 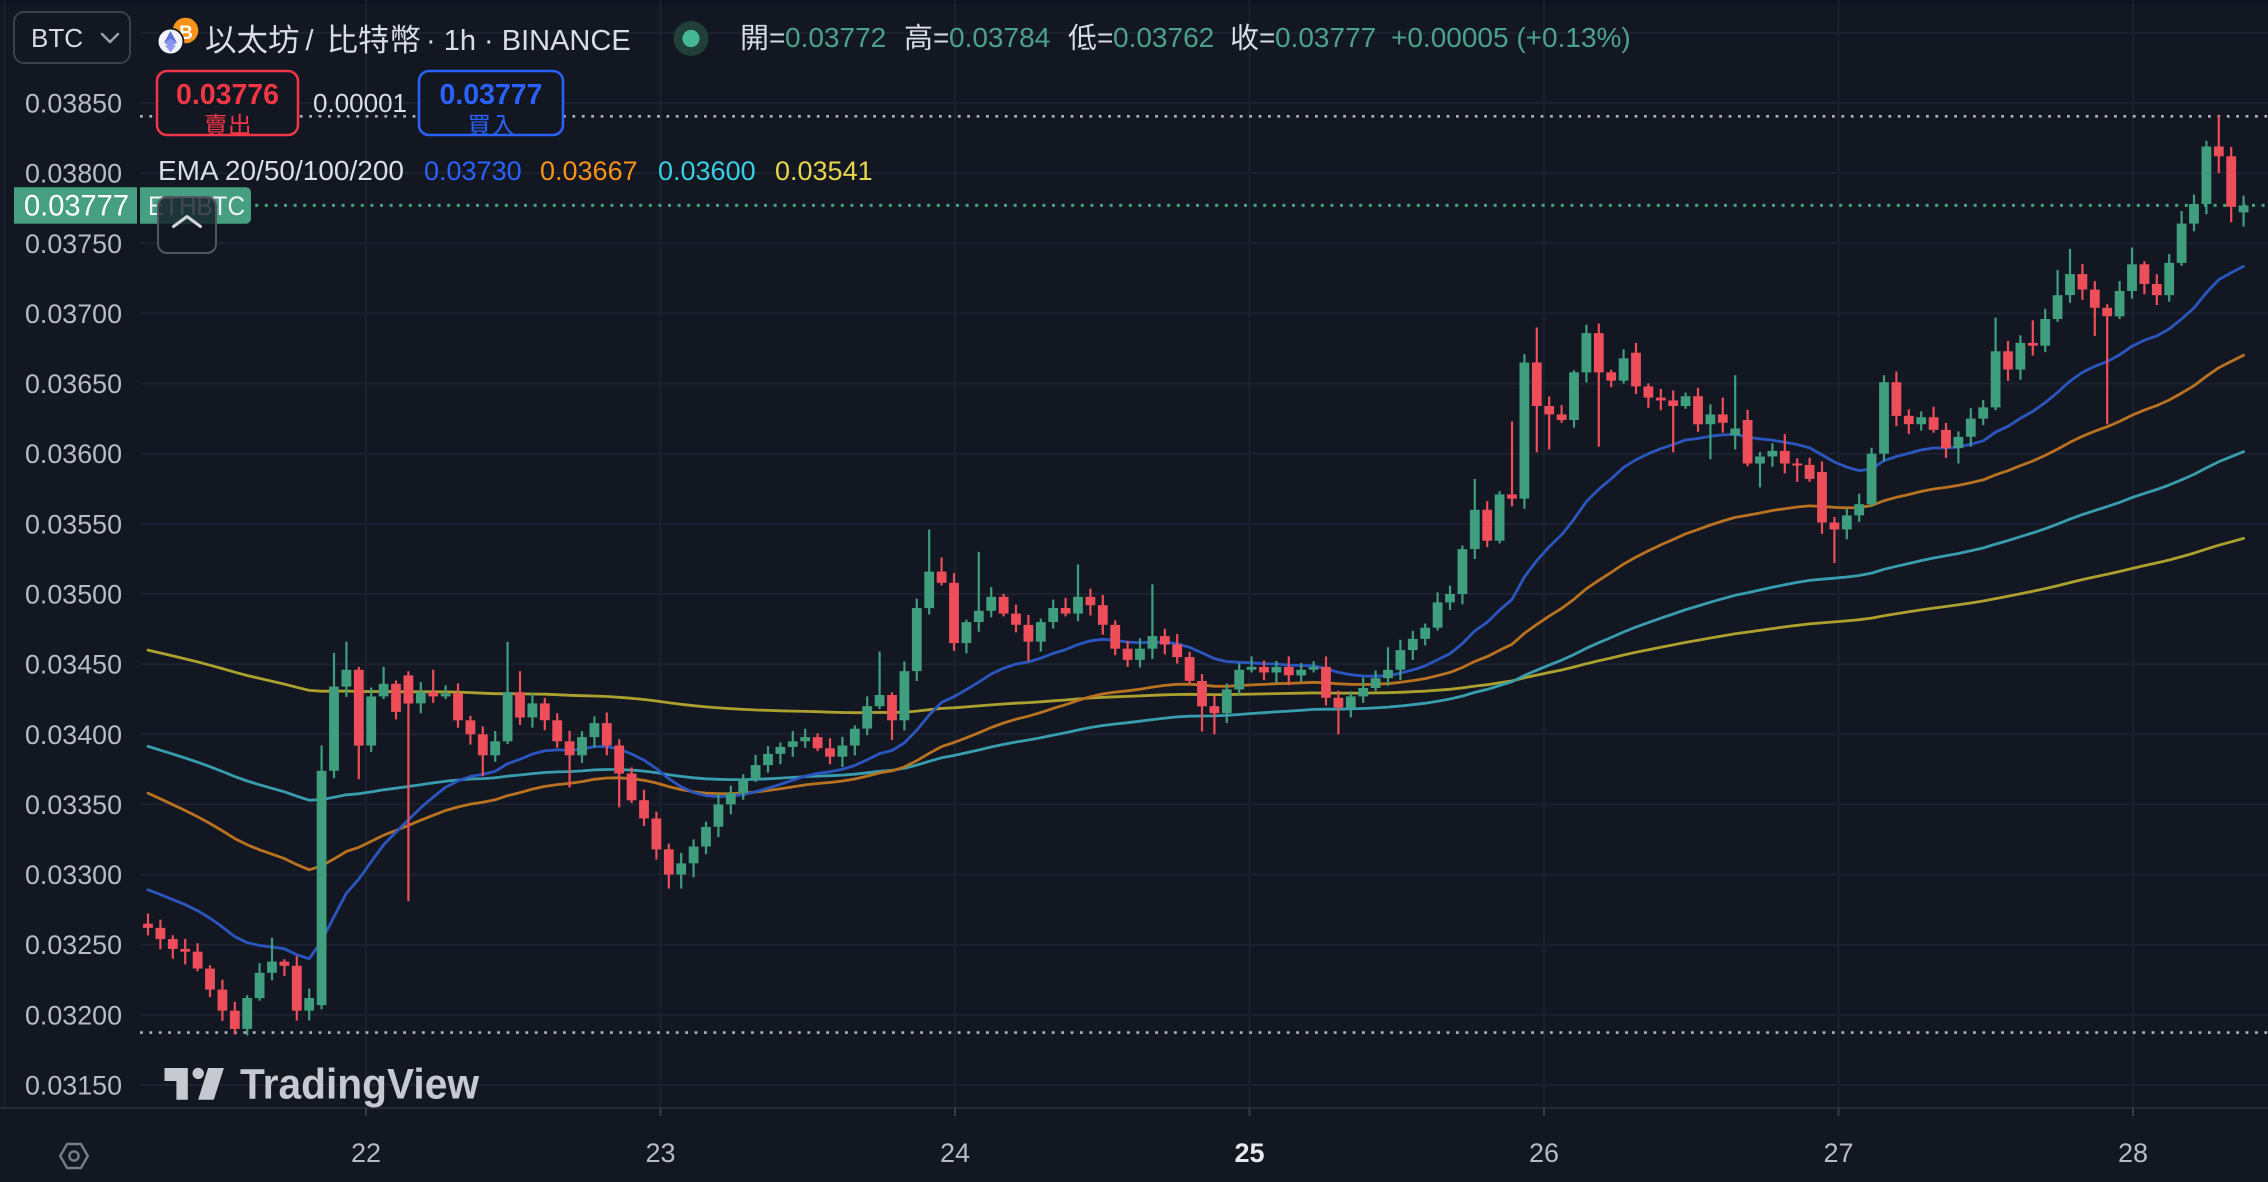 I want to click on svg-text: 24, so click(x=955, y=1153).